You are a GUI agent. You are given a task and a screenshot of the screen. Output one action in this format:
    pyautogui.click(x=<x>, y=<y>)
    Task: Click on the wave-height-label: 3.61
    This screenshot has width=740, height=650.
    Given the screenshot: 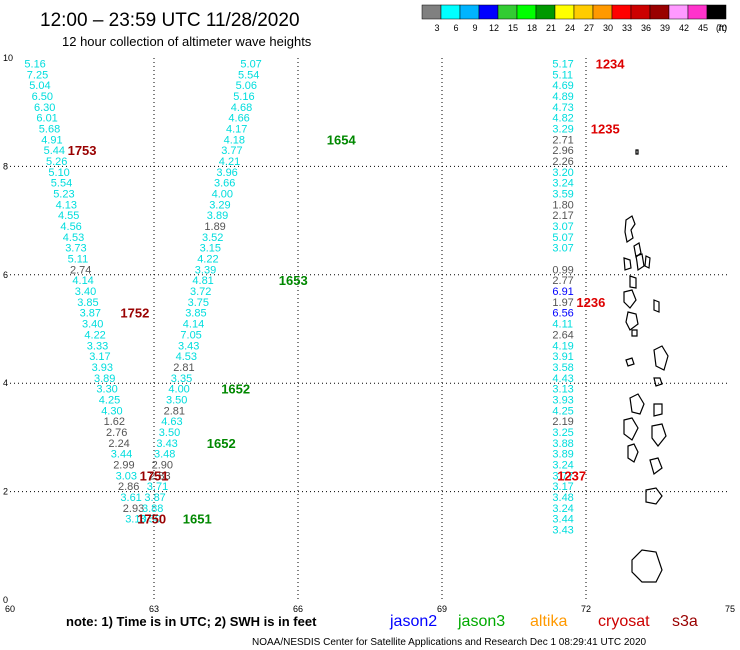 What is the action you would take?
    pyautogui.click(x=130, y=498)
    